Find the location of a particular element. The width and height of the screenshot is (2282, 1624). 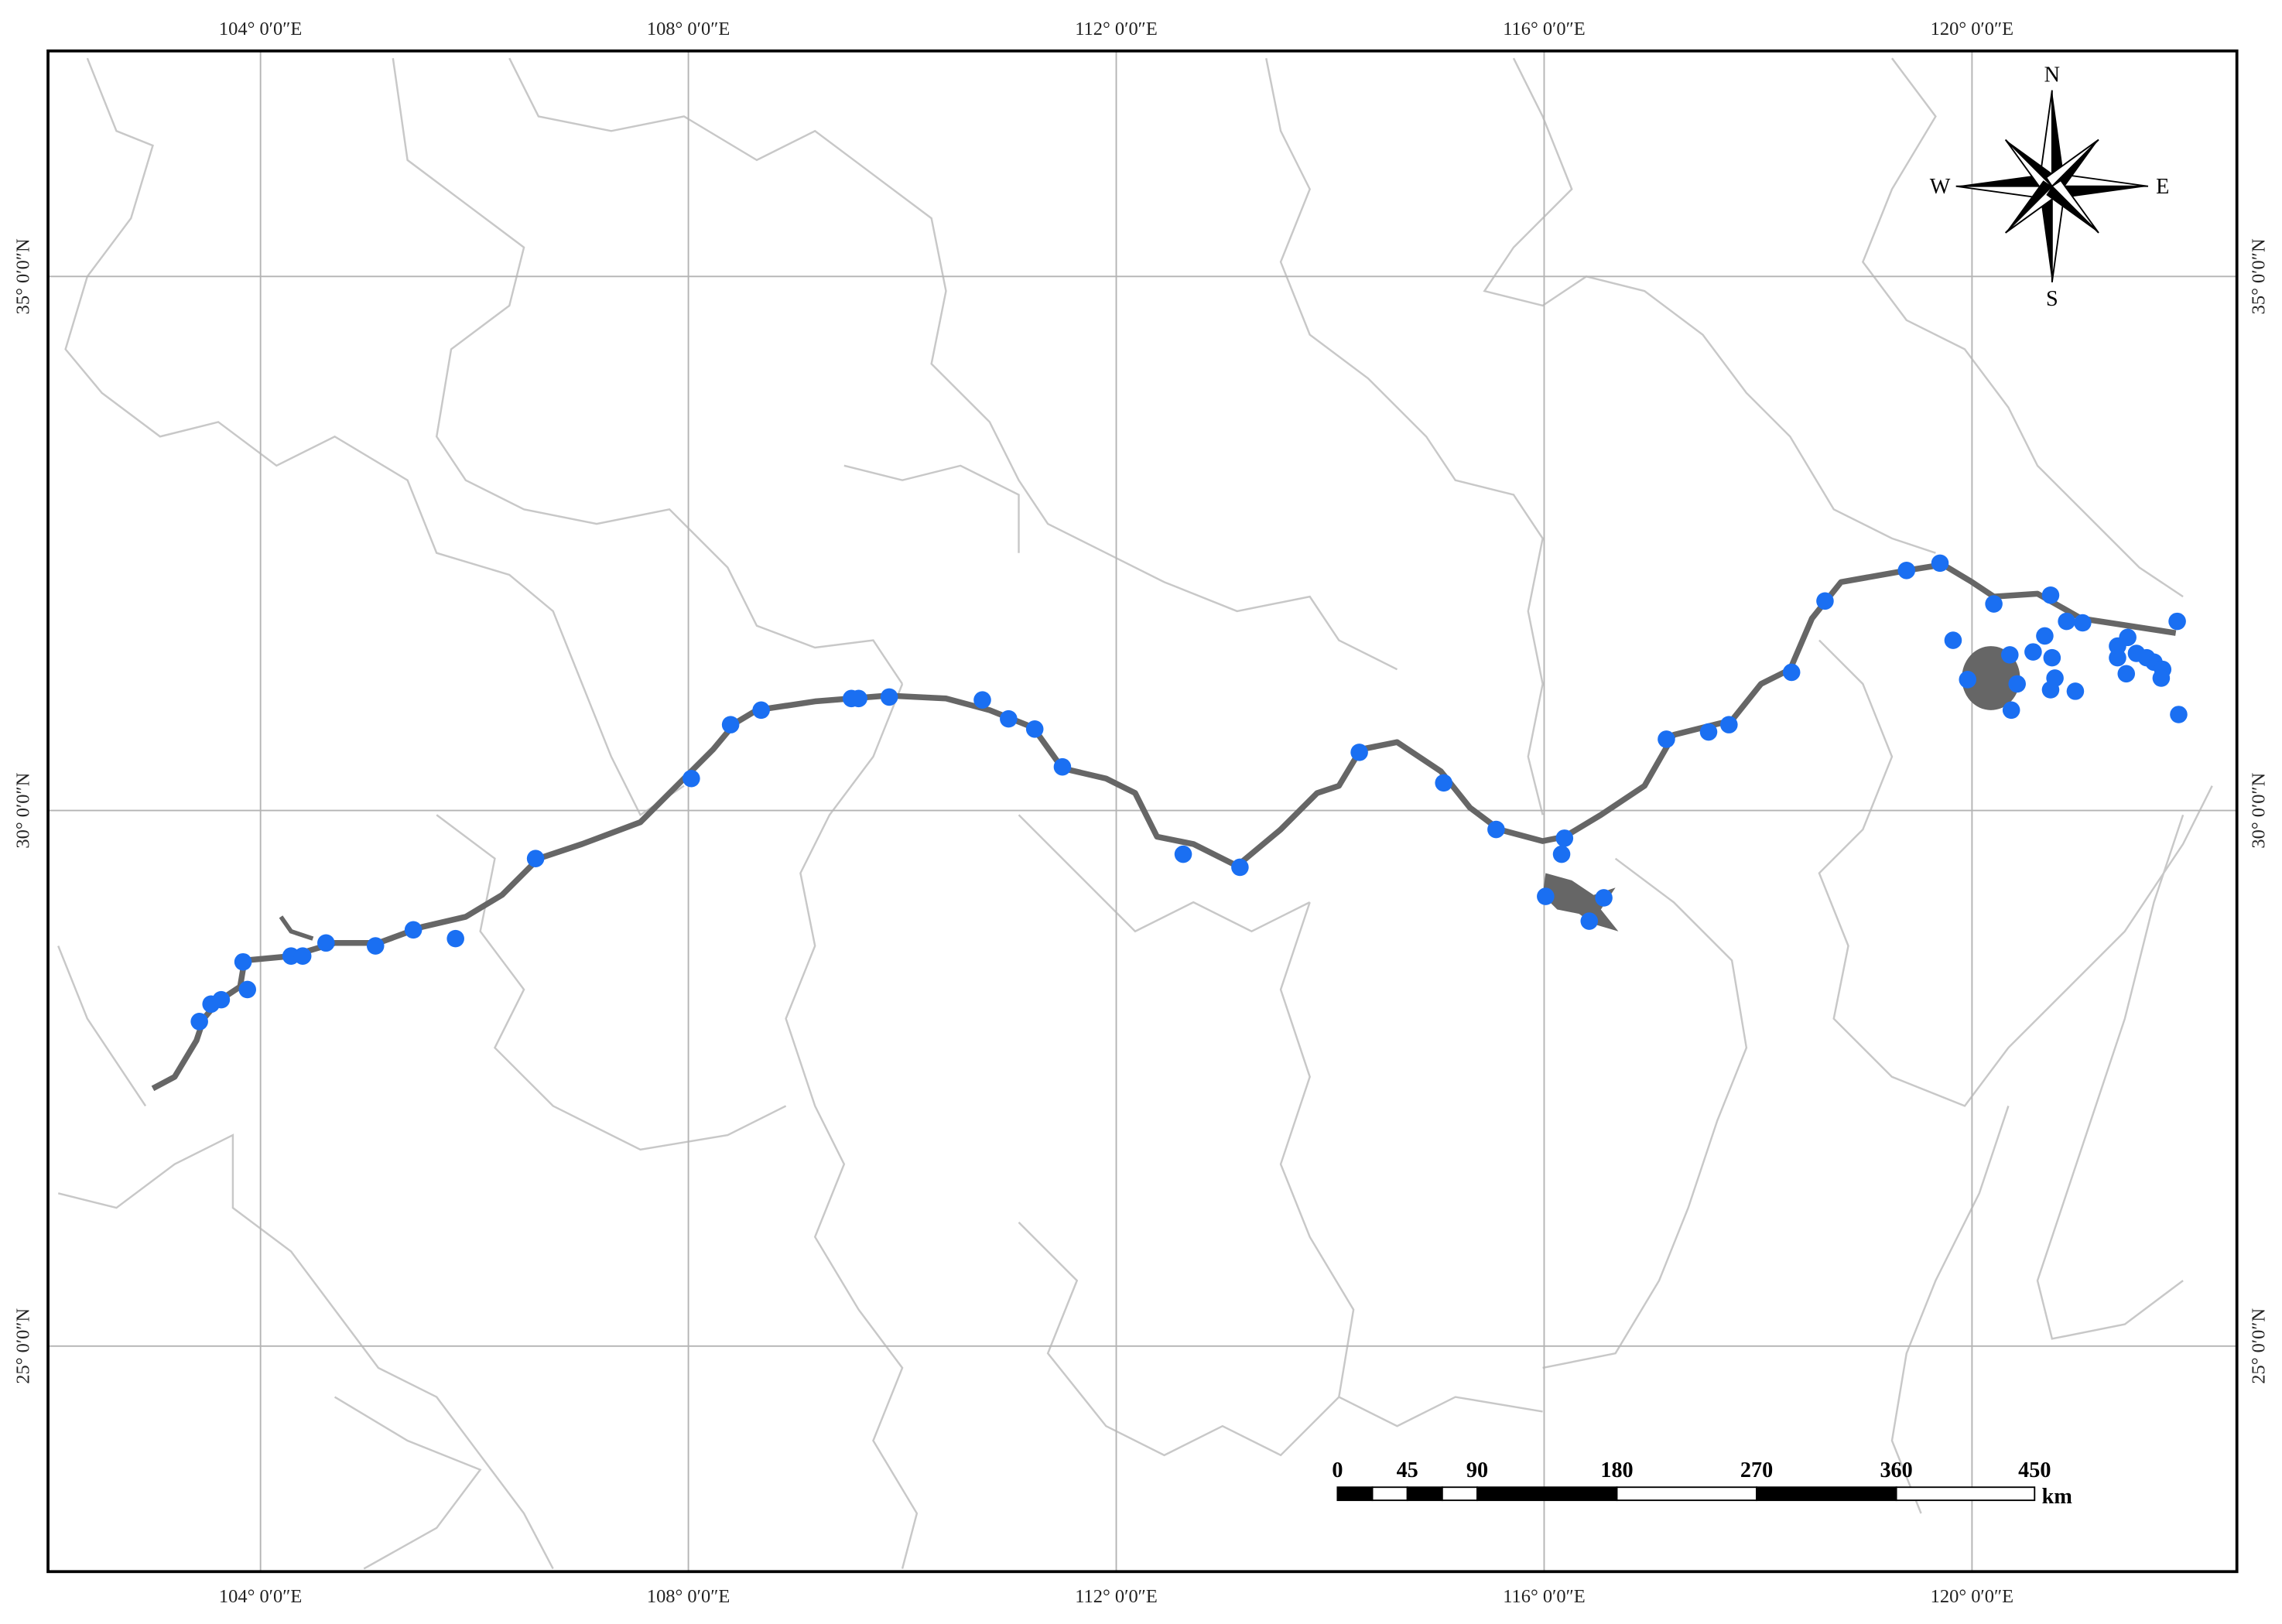

scale-label: 360 is located at coordinates (1896, 1470).